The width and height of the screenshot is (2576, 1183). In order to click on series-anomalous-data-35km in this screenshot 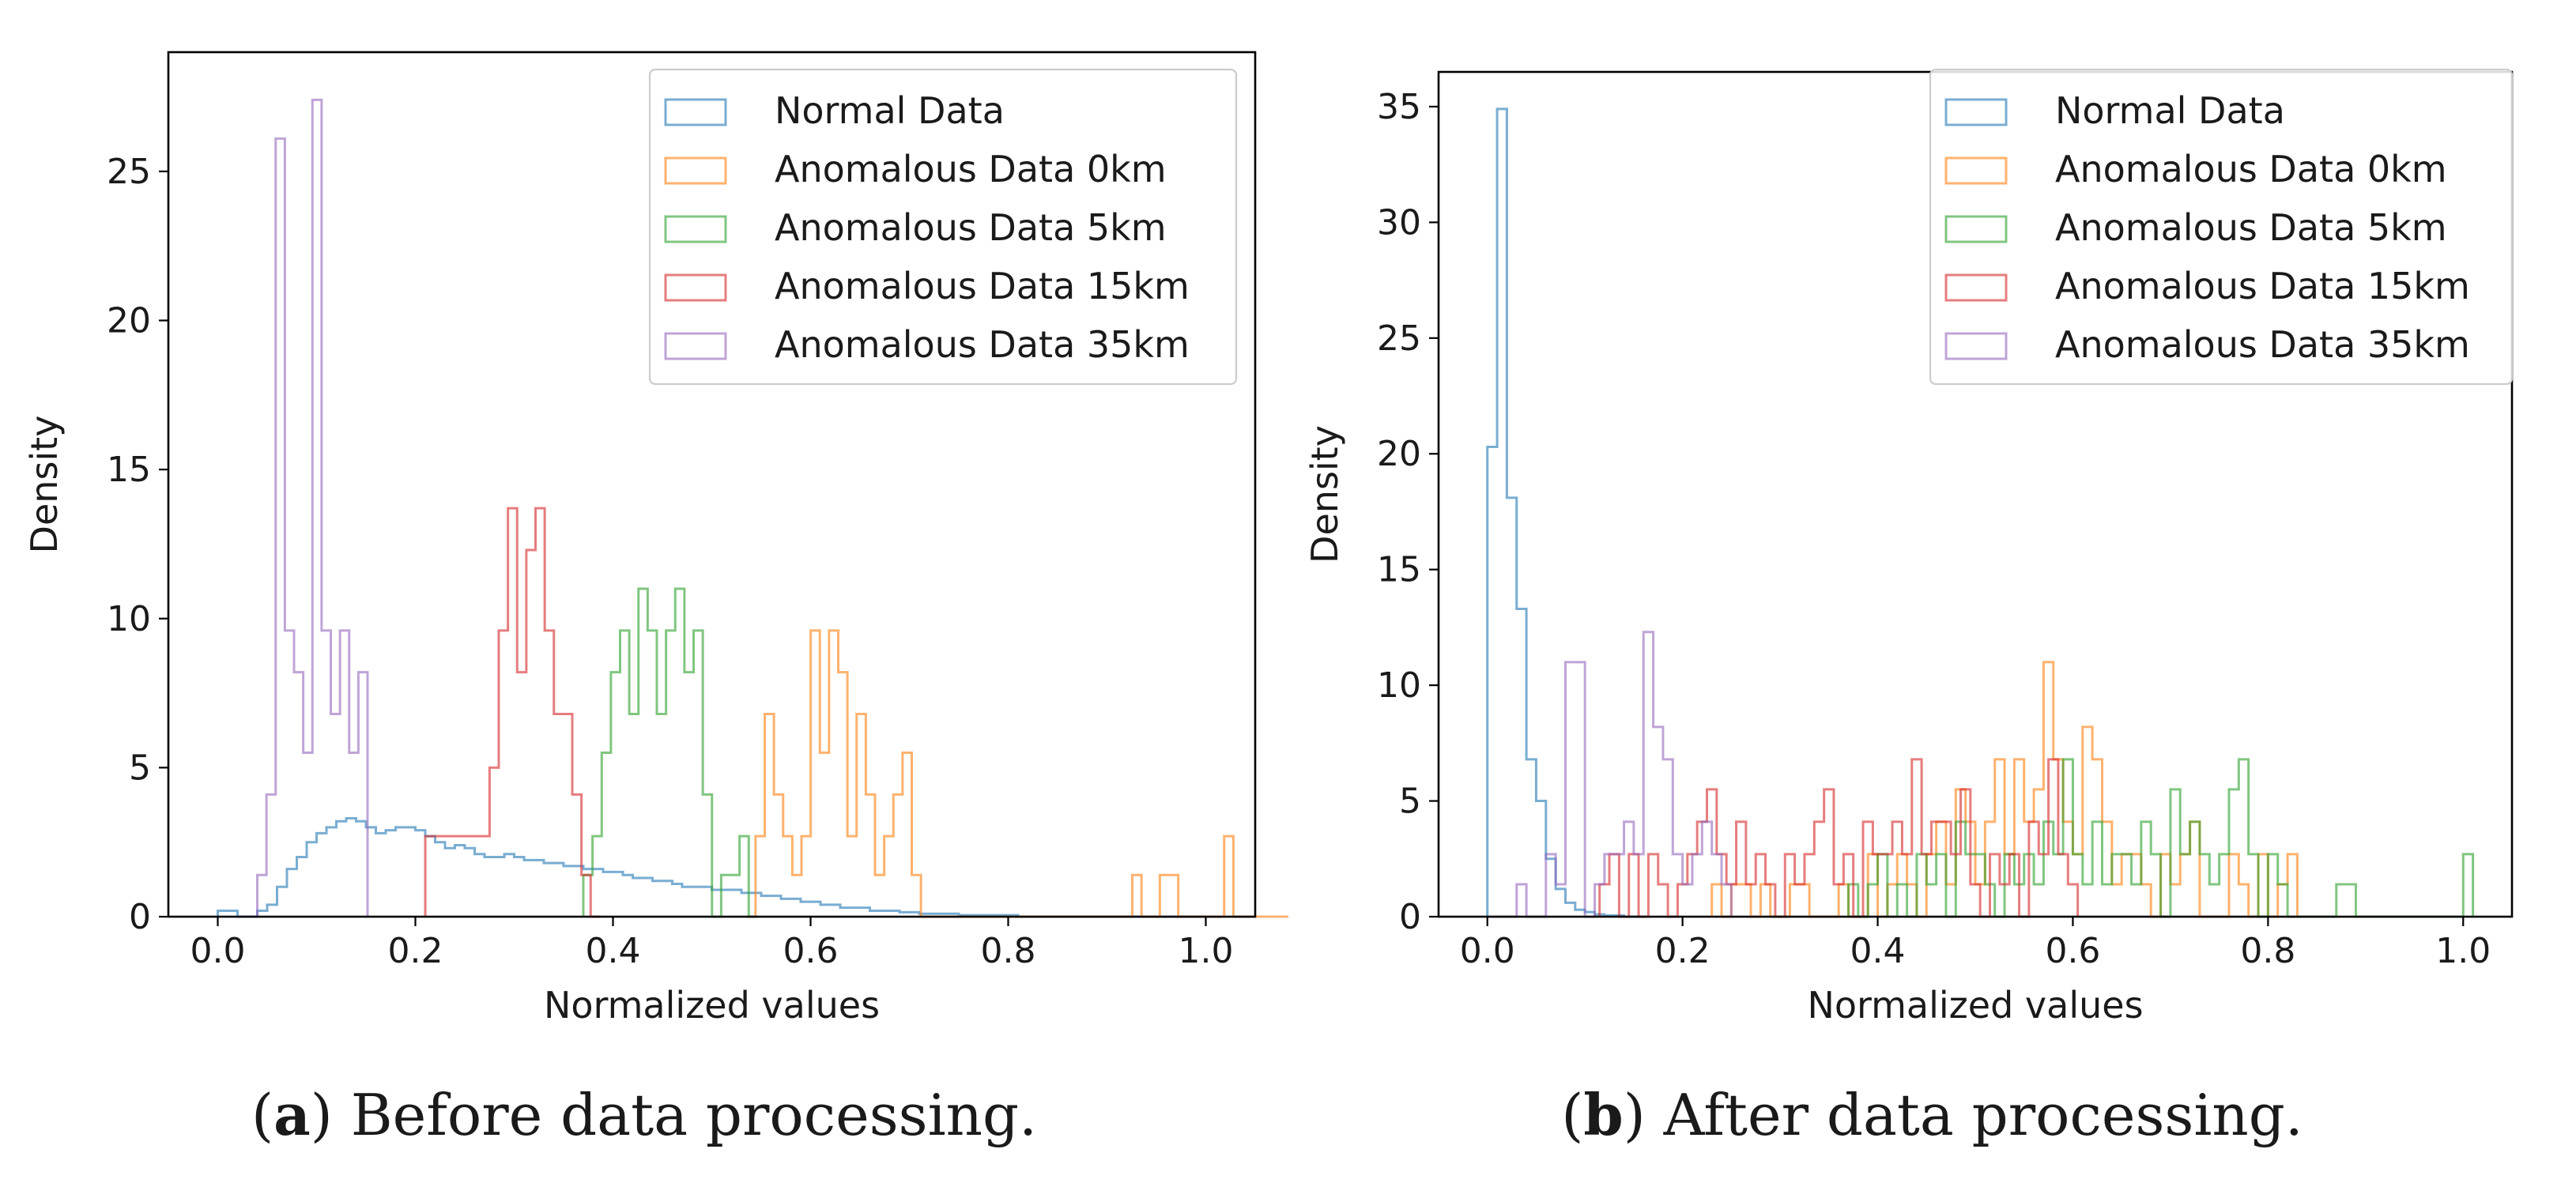, I will do `click(312, 507)`.